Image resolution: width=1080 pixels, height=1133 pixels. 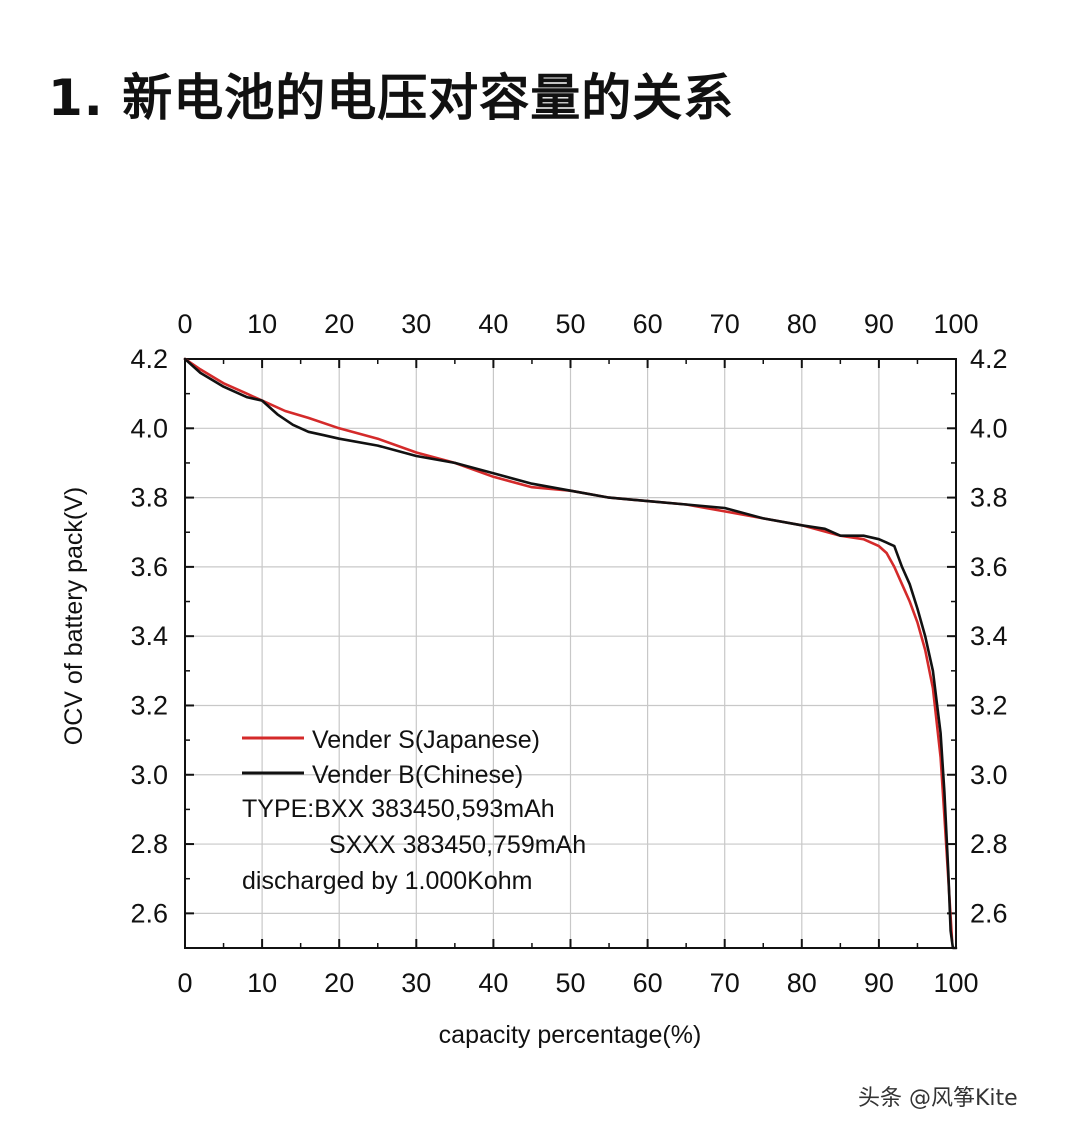 I want to click on x-tick-label-top: 0, so click(x=184, y=324).